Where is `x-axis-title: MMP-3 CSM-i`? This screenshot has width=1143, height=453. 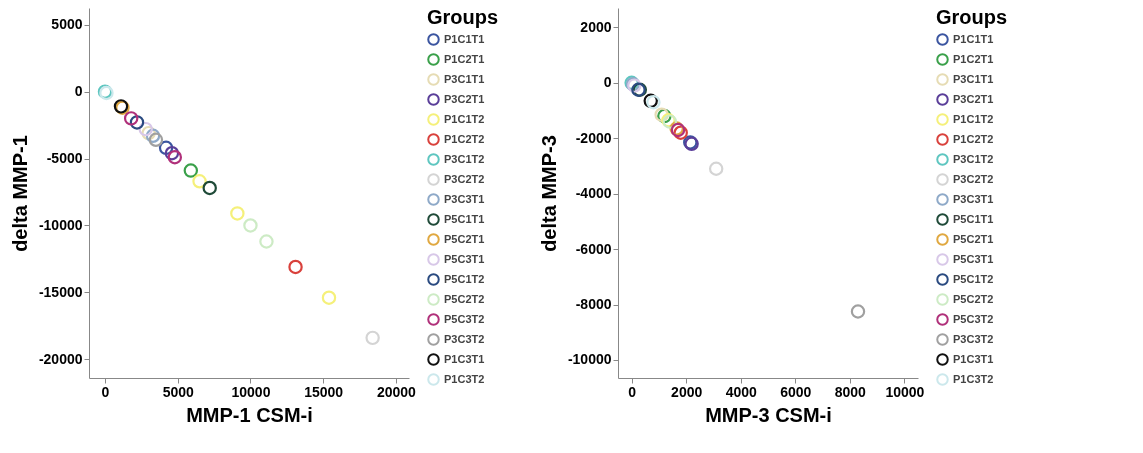
x-axis-title: MMP-3 CSM-i is located at coordinates (768, 414).